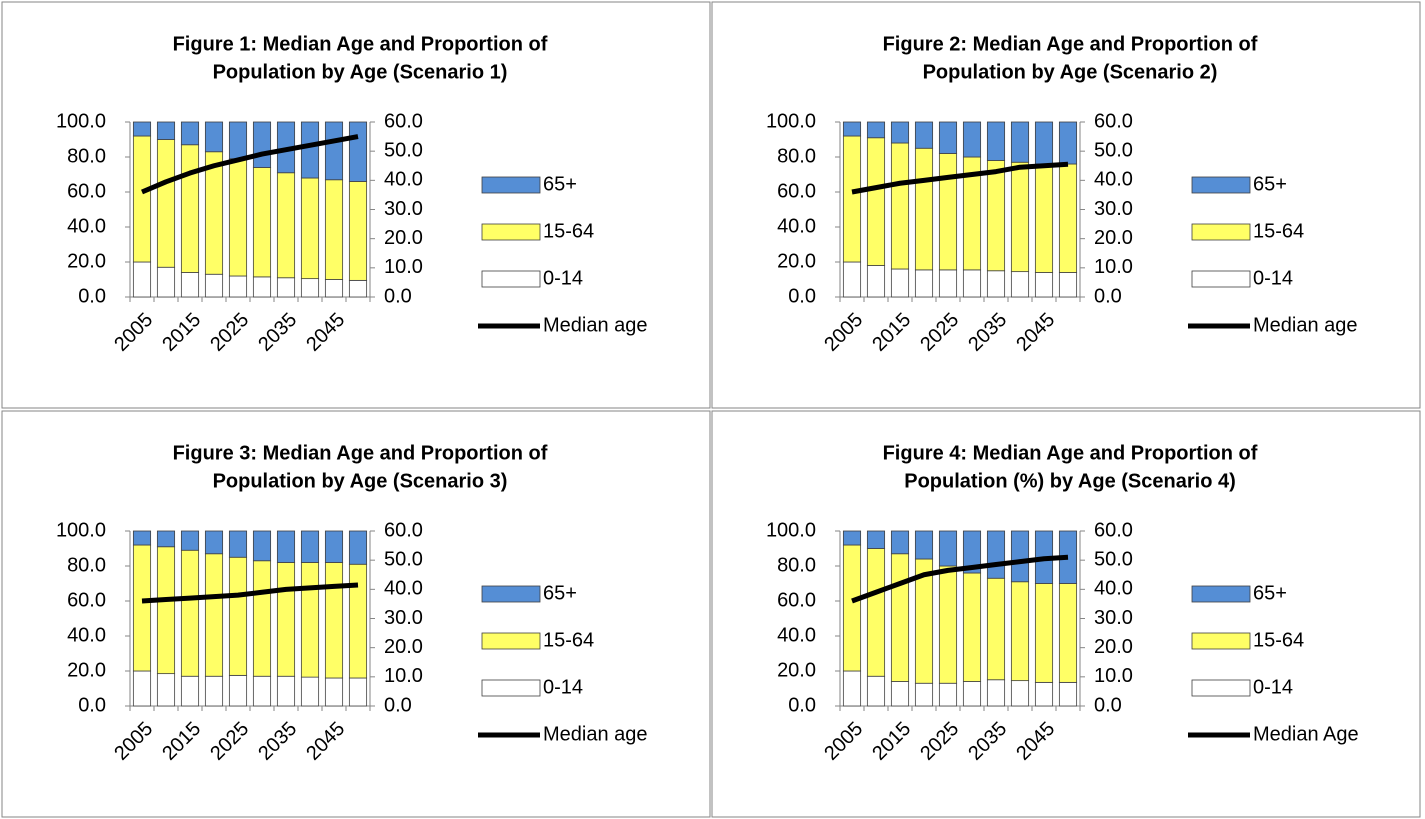 This screenshot has width=1425, height=819. Describe the element at coordinates (1113, 150) in the screenshot. I see `y2-tick-label: 50.0` at that location.